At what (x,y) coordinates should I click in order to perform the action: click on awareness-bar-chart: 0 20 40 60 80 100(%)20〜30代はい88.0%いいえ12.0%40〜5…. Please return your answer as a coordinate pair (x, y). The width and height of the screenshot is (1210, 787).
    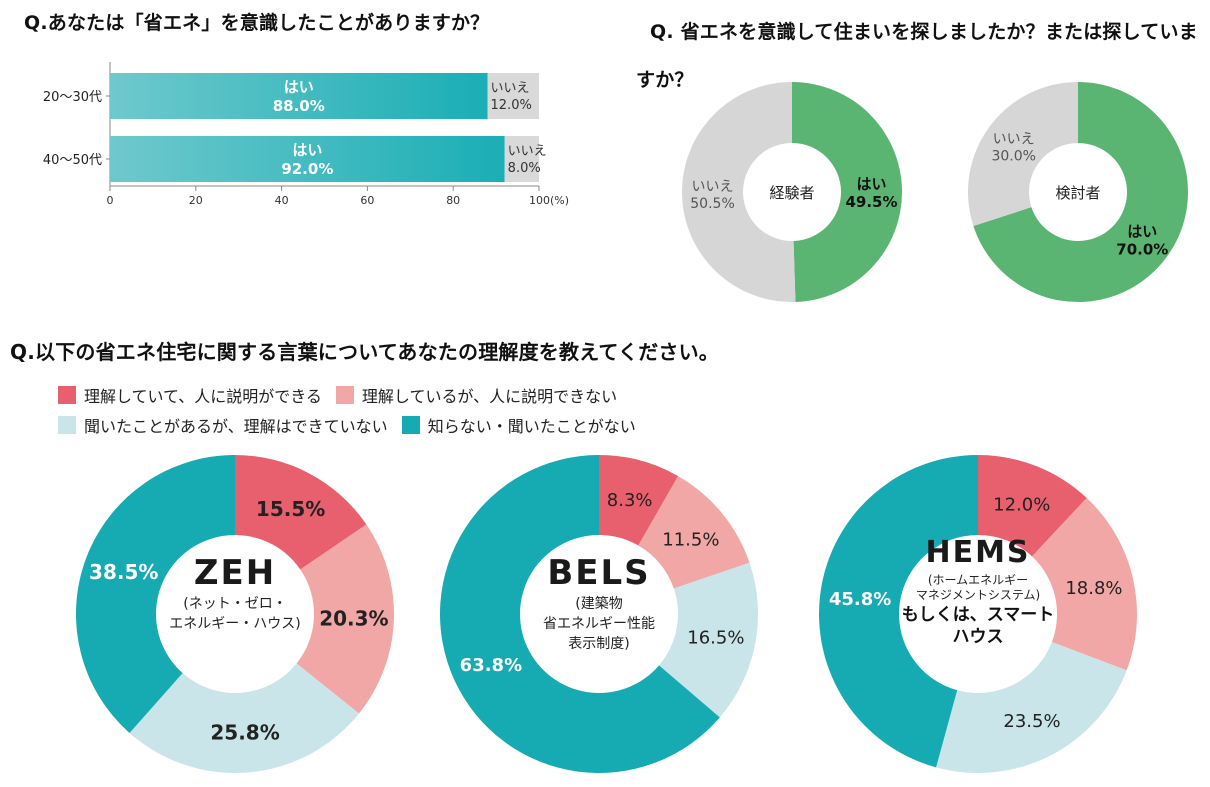
    Looking at the image, I should click on (306, 134).